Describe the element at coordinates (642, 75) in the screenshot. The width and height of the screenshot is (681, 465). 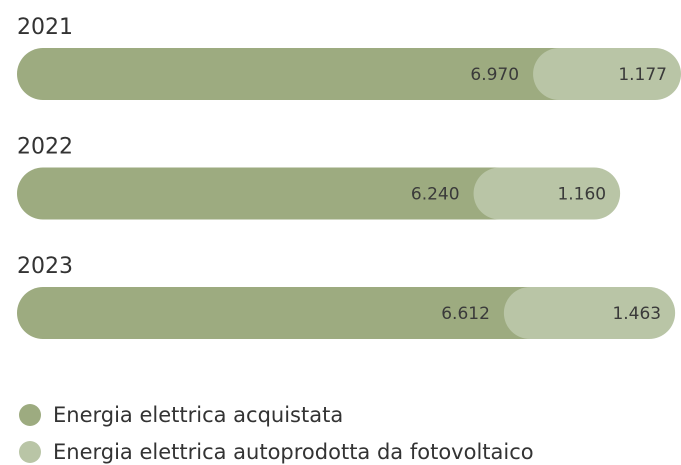
I see `value-label: 1.177` at that location.